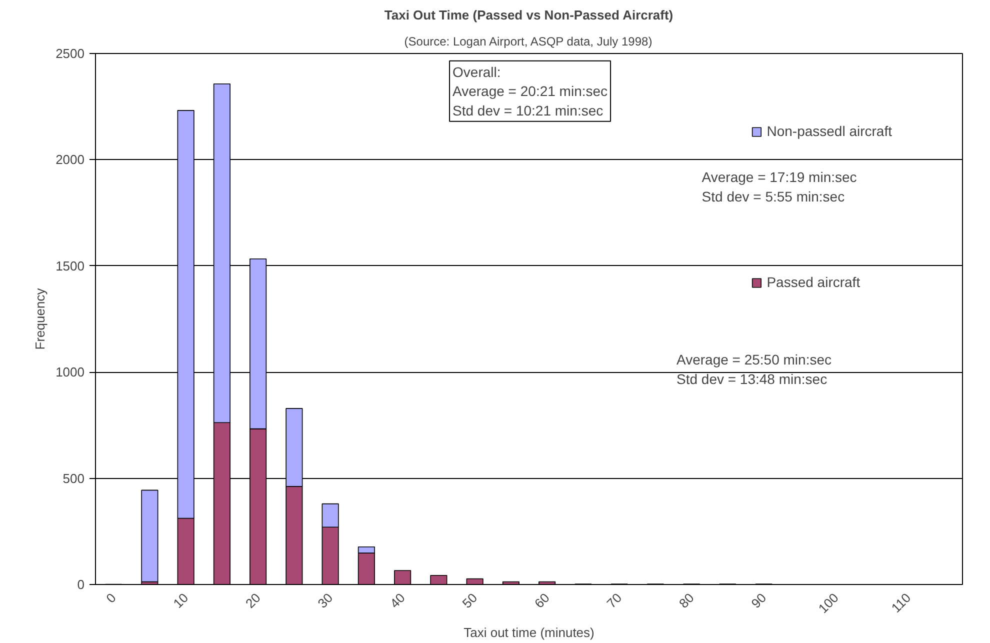 This screenshot has width=990, height=643. Describe the element at coordinates (181, 601) in the screenshot. I see `x-tick-label: 10` at that location.